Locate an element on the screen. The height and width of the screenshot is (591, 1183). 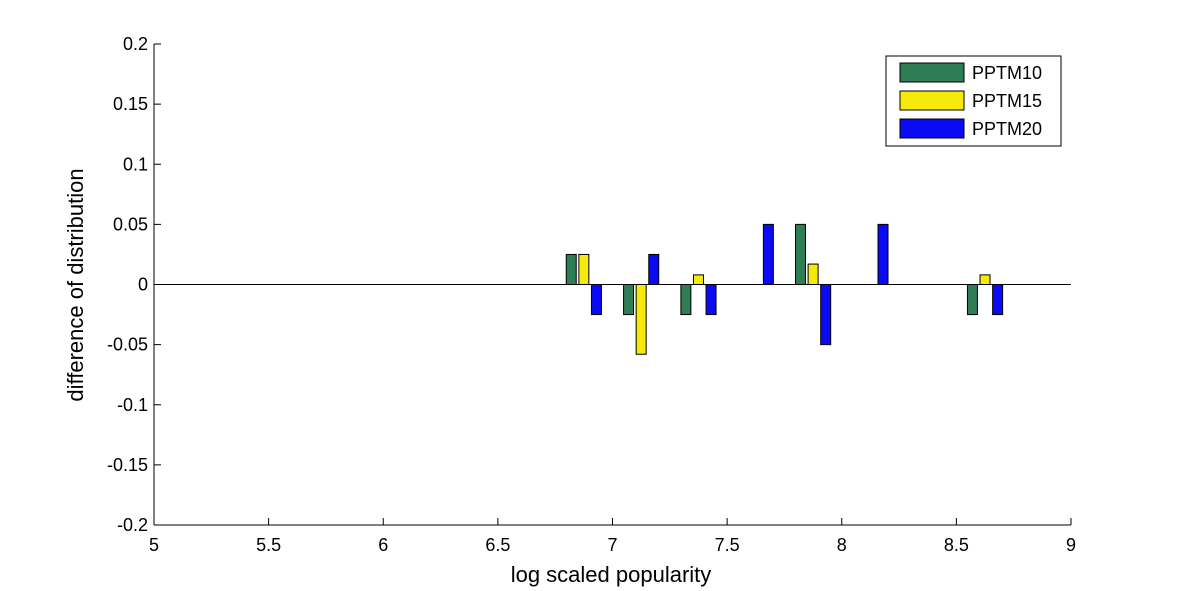
x-tick-label: 9 is located at coordinates (1071, 545).